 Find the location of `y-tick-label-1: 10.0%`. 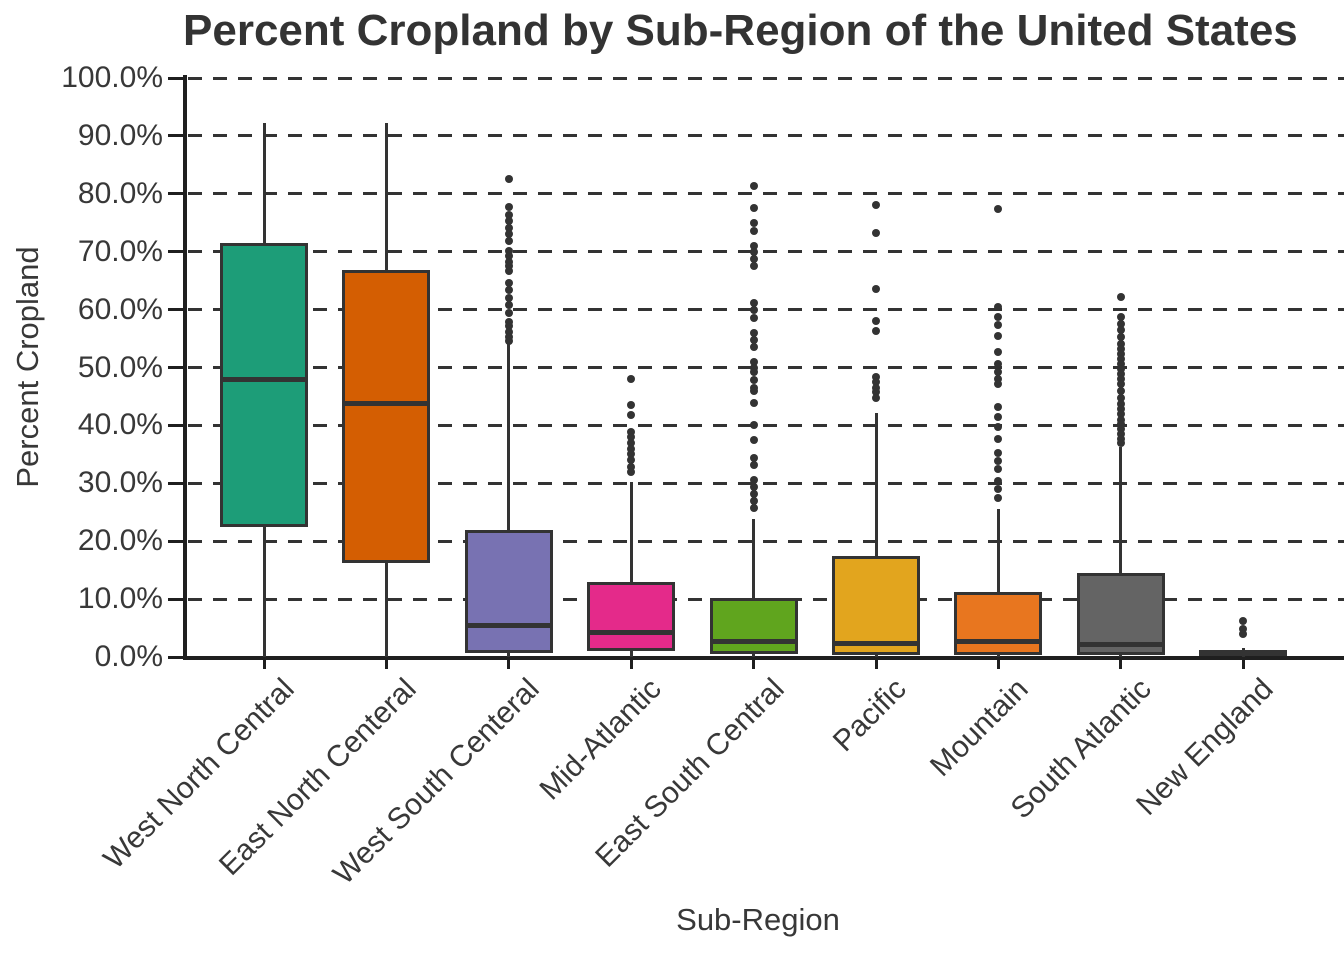

y-tick-label-1: 10.0% is located at coordinates (120, 599).